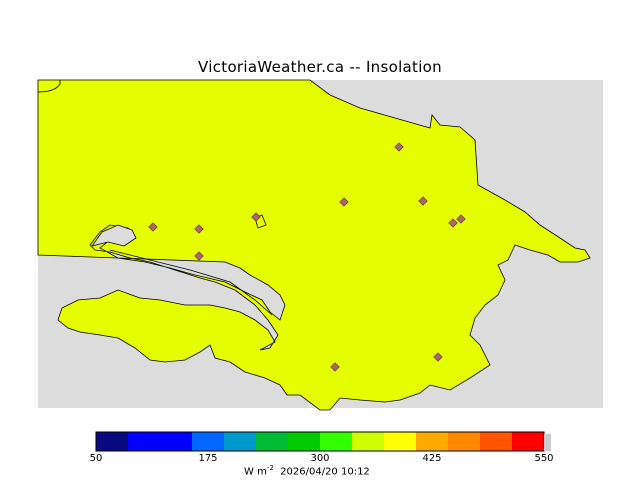 This screenshot has width=640, height=480. Describe the element at coordinates (544, 458) in the screenshot. I see `legend-tick-label: 550` at that location.